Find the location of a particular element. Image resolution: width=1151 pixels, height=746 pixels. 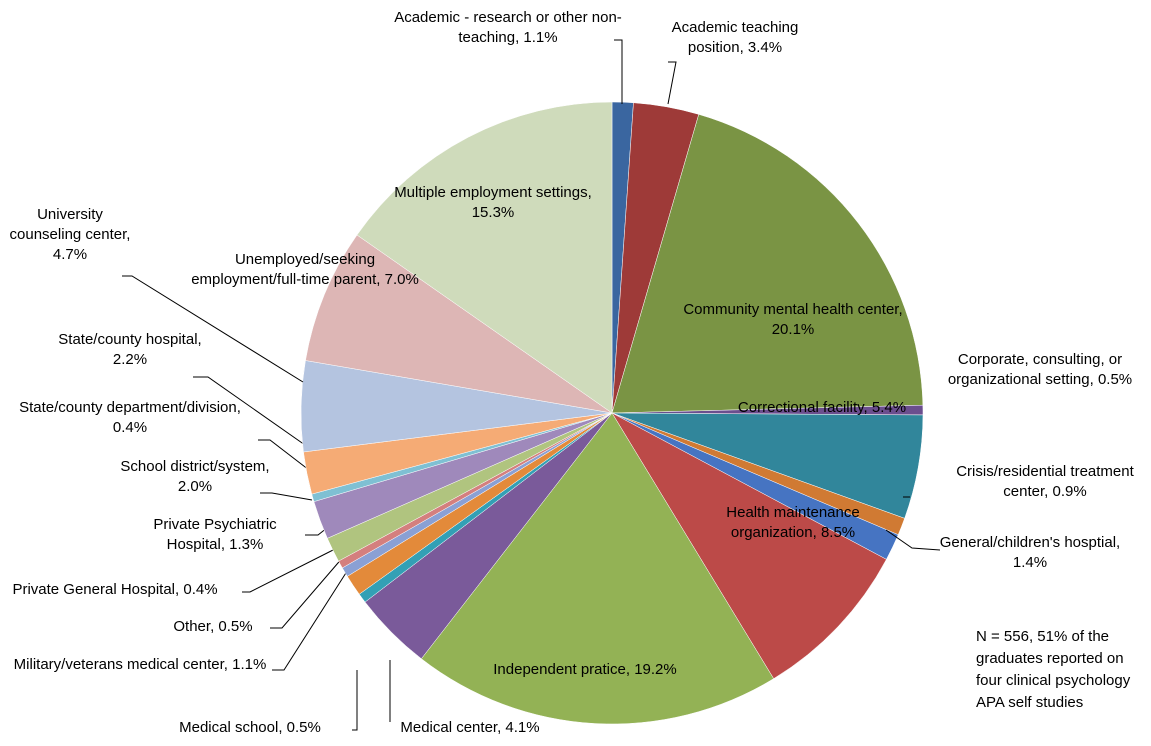

data-label: University counseling center, 4.7% is located at coordinates (70, 235).